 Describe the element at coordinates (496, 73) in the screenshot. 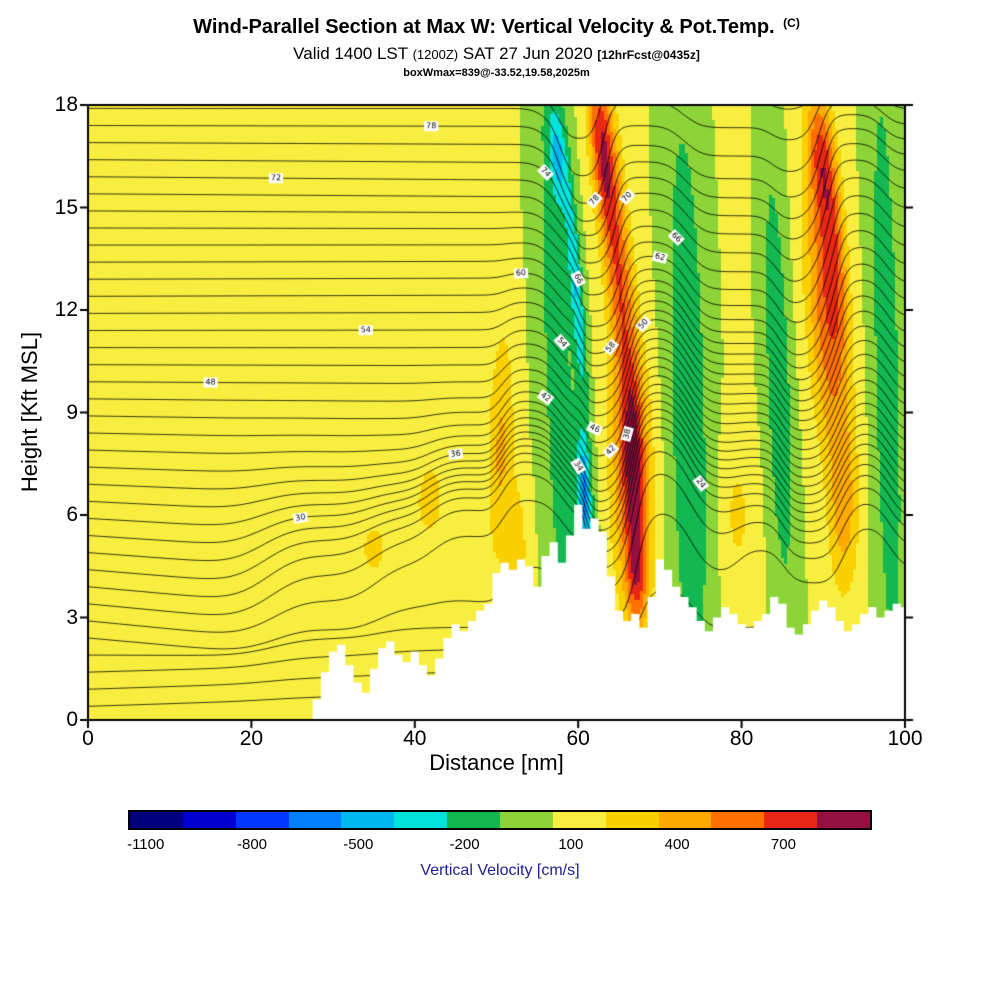

I see `wmax-annotation: boxWmax=839@-33.52,19.58,2025m` at that location.